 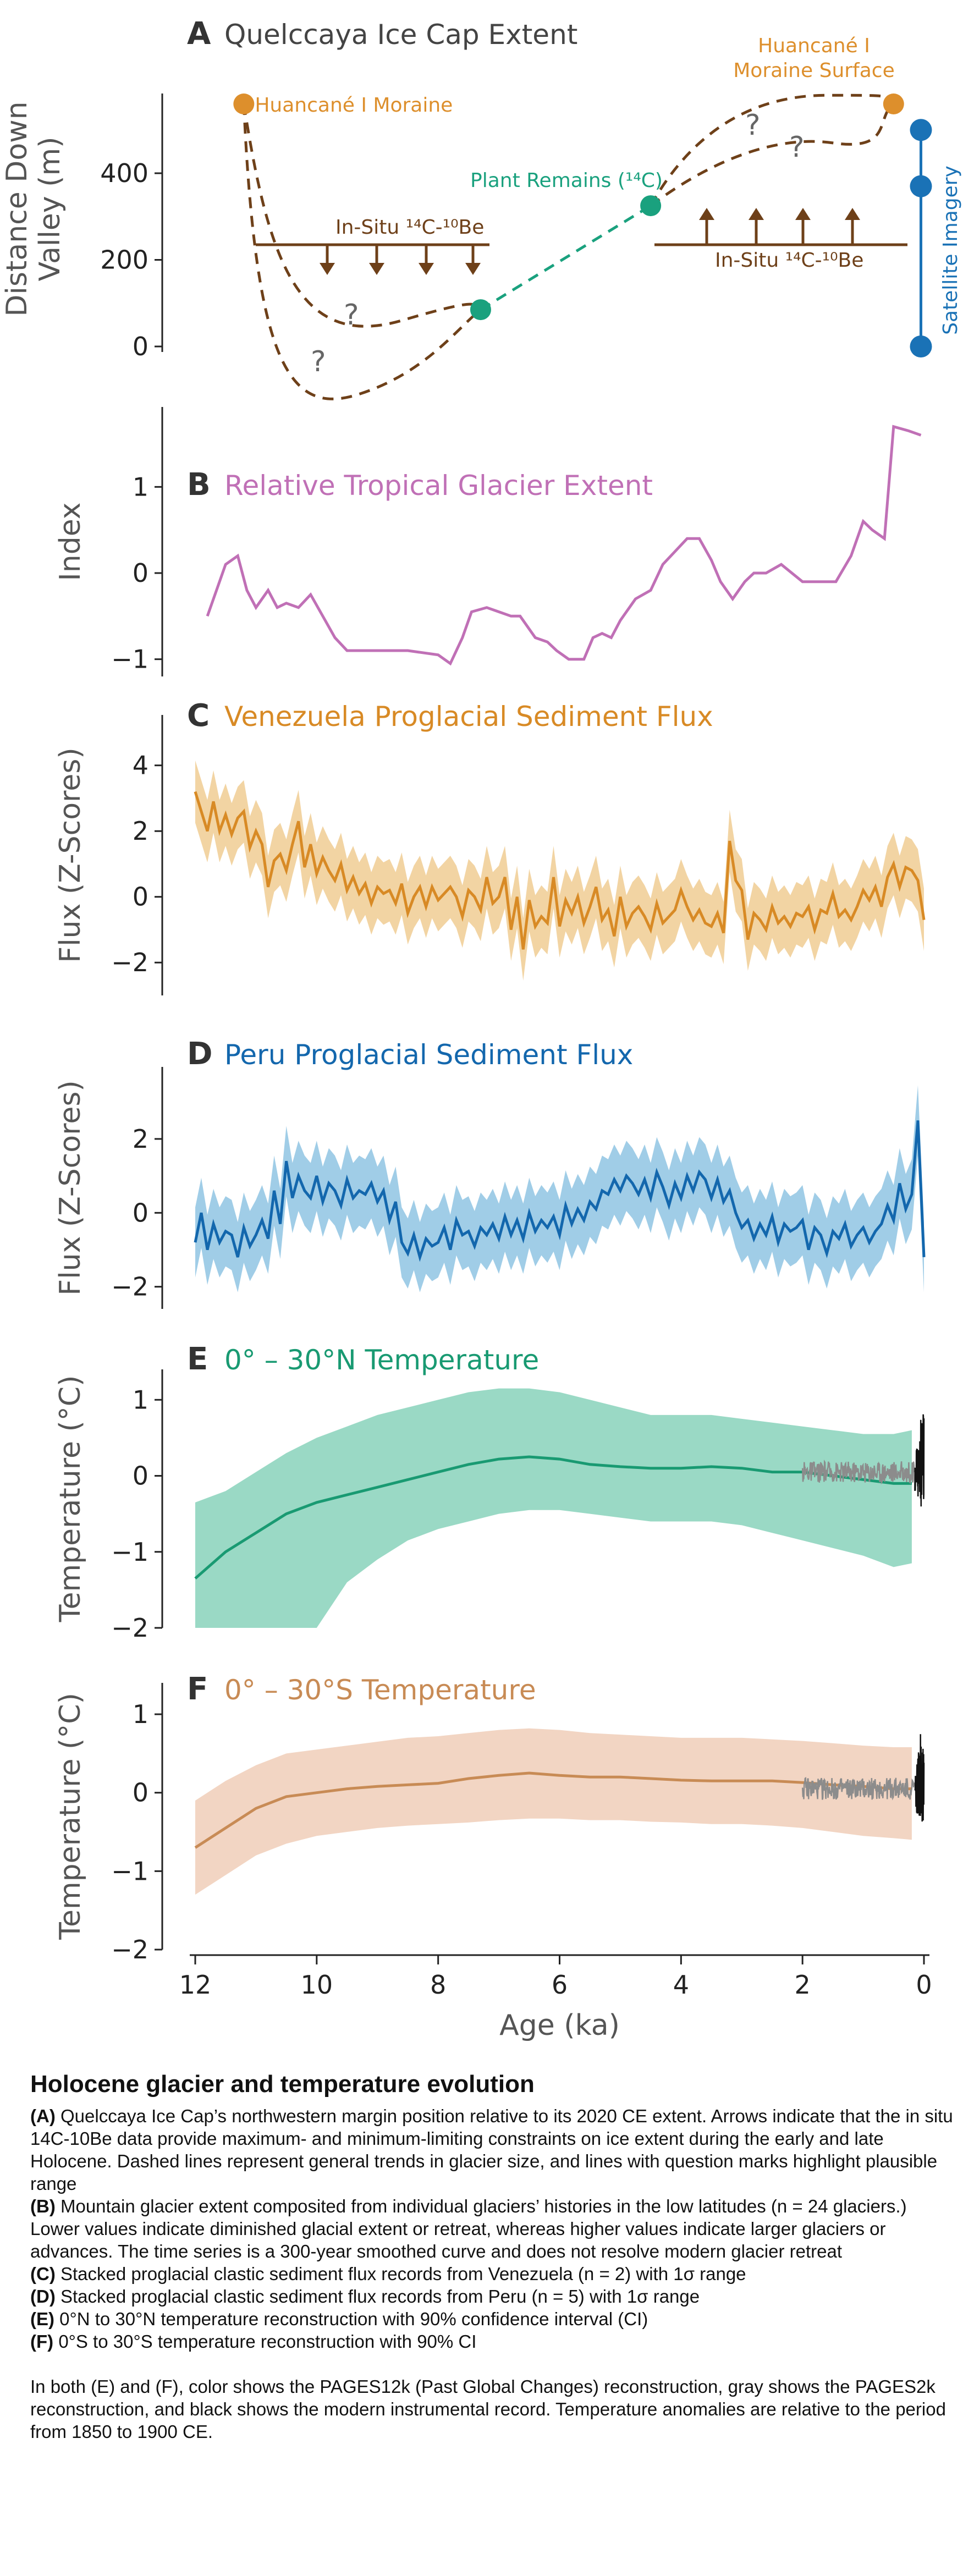 I want to click on x-tick-label: 4, so click(x=681, y=1985).